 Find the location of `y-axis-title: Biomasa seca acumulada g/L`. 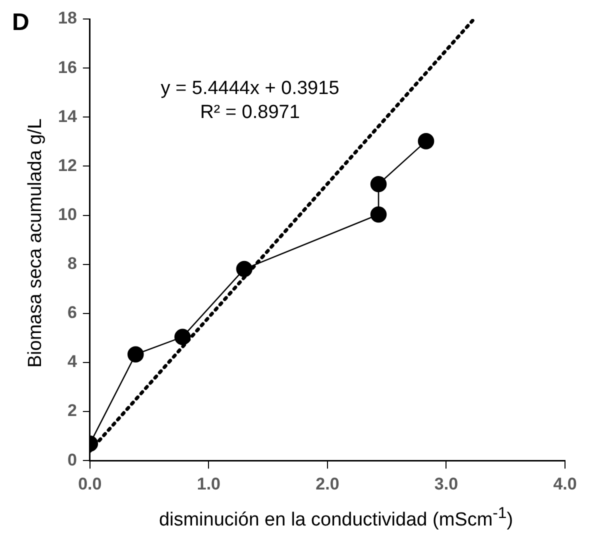

y-axis-title: Biomasa seca acumulada g/L is located at coordinates (36, 243).